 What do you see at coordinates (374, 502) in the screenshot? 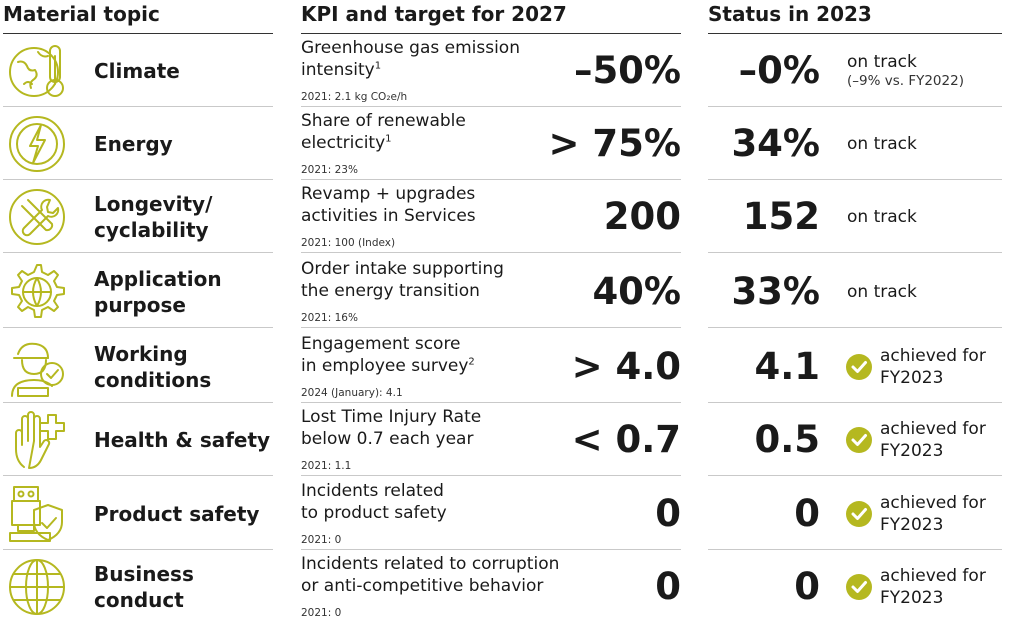
I see `kpi-description: Incidents related to product safety` at bounding box center [374, 502].